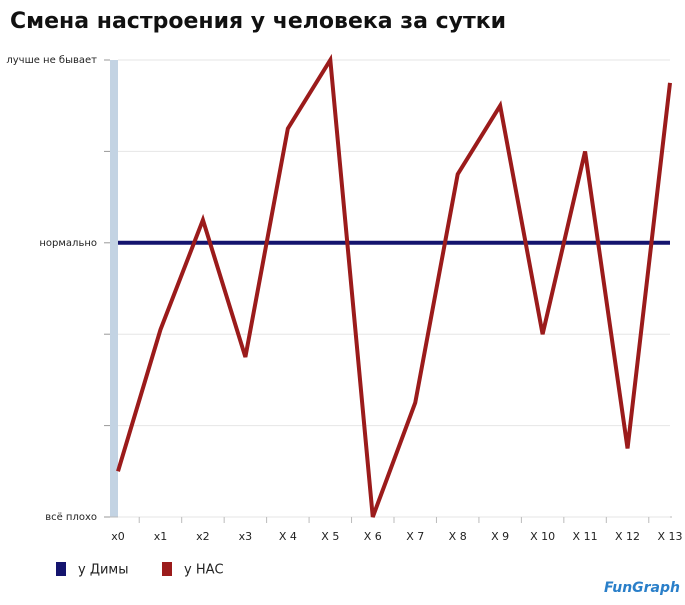 The height and width of the screenshot is (605, 685). Describe the element at coordinates (288, 536) in the screenshot. I see `x-tick-label: X 4` at that location.